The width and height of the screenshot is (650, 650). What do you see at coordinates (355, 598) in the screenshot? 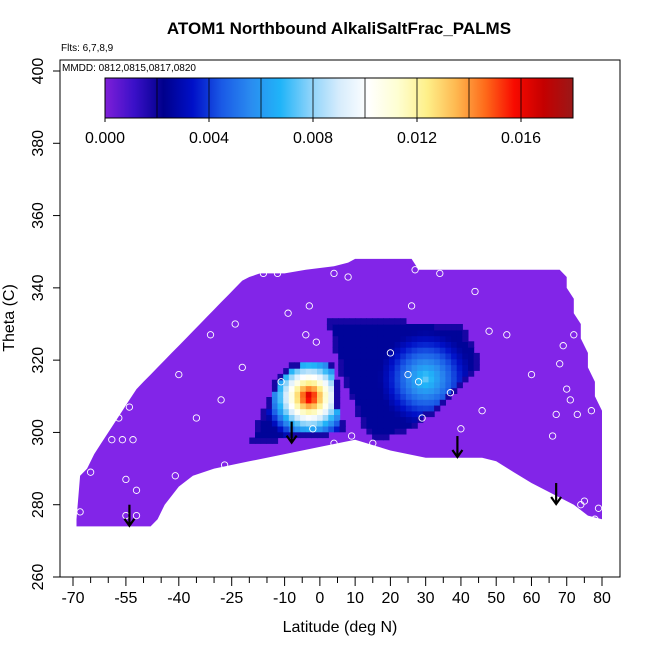
I see `x-tick-label: 10` at bounding box center [355, 598].